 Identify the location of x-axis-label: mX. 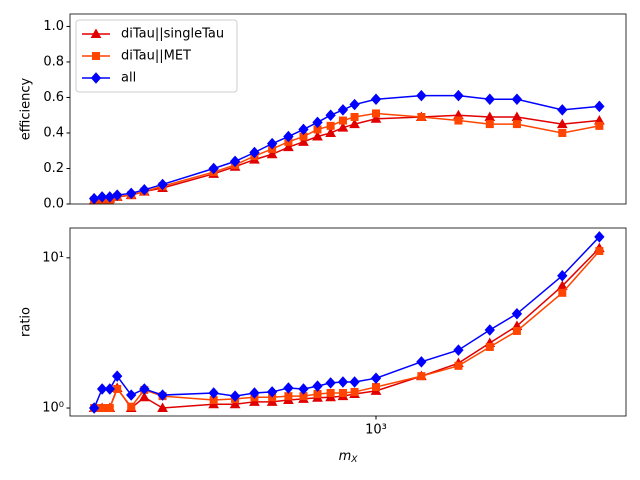
(349, 457).